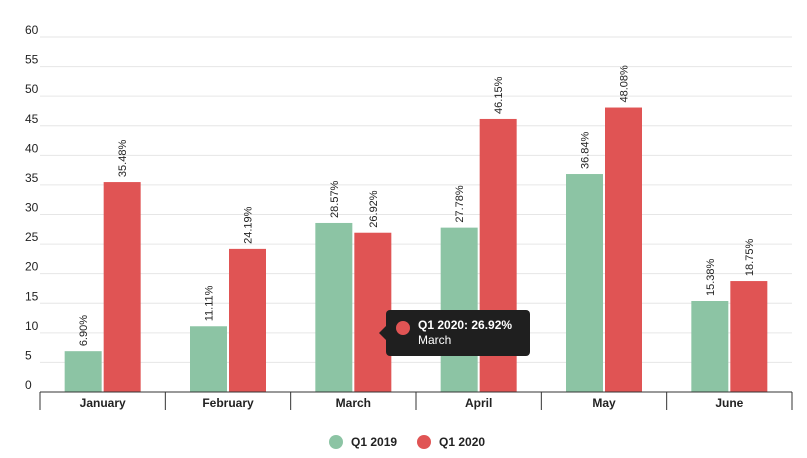 The width and height of the screenshot is (807, 458). What do you see at coordinates (123, 159) in the screenshot?
I see `data-label: 35.48%` at bounding box center [123, 159].